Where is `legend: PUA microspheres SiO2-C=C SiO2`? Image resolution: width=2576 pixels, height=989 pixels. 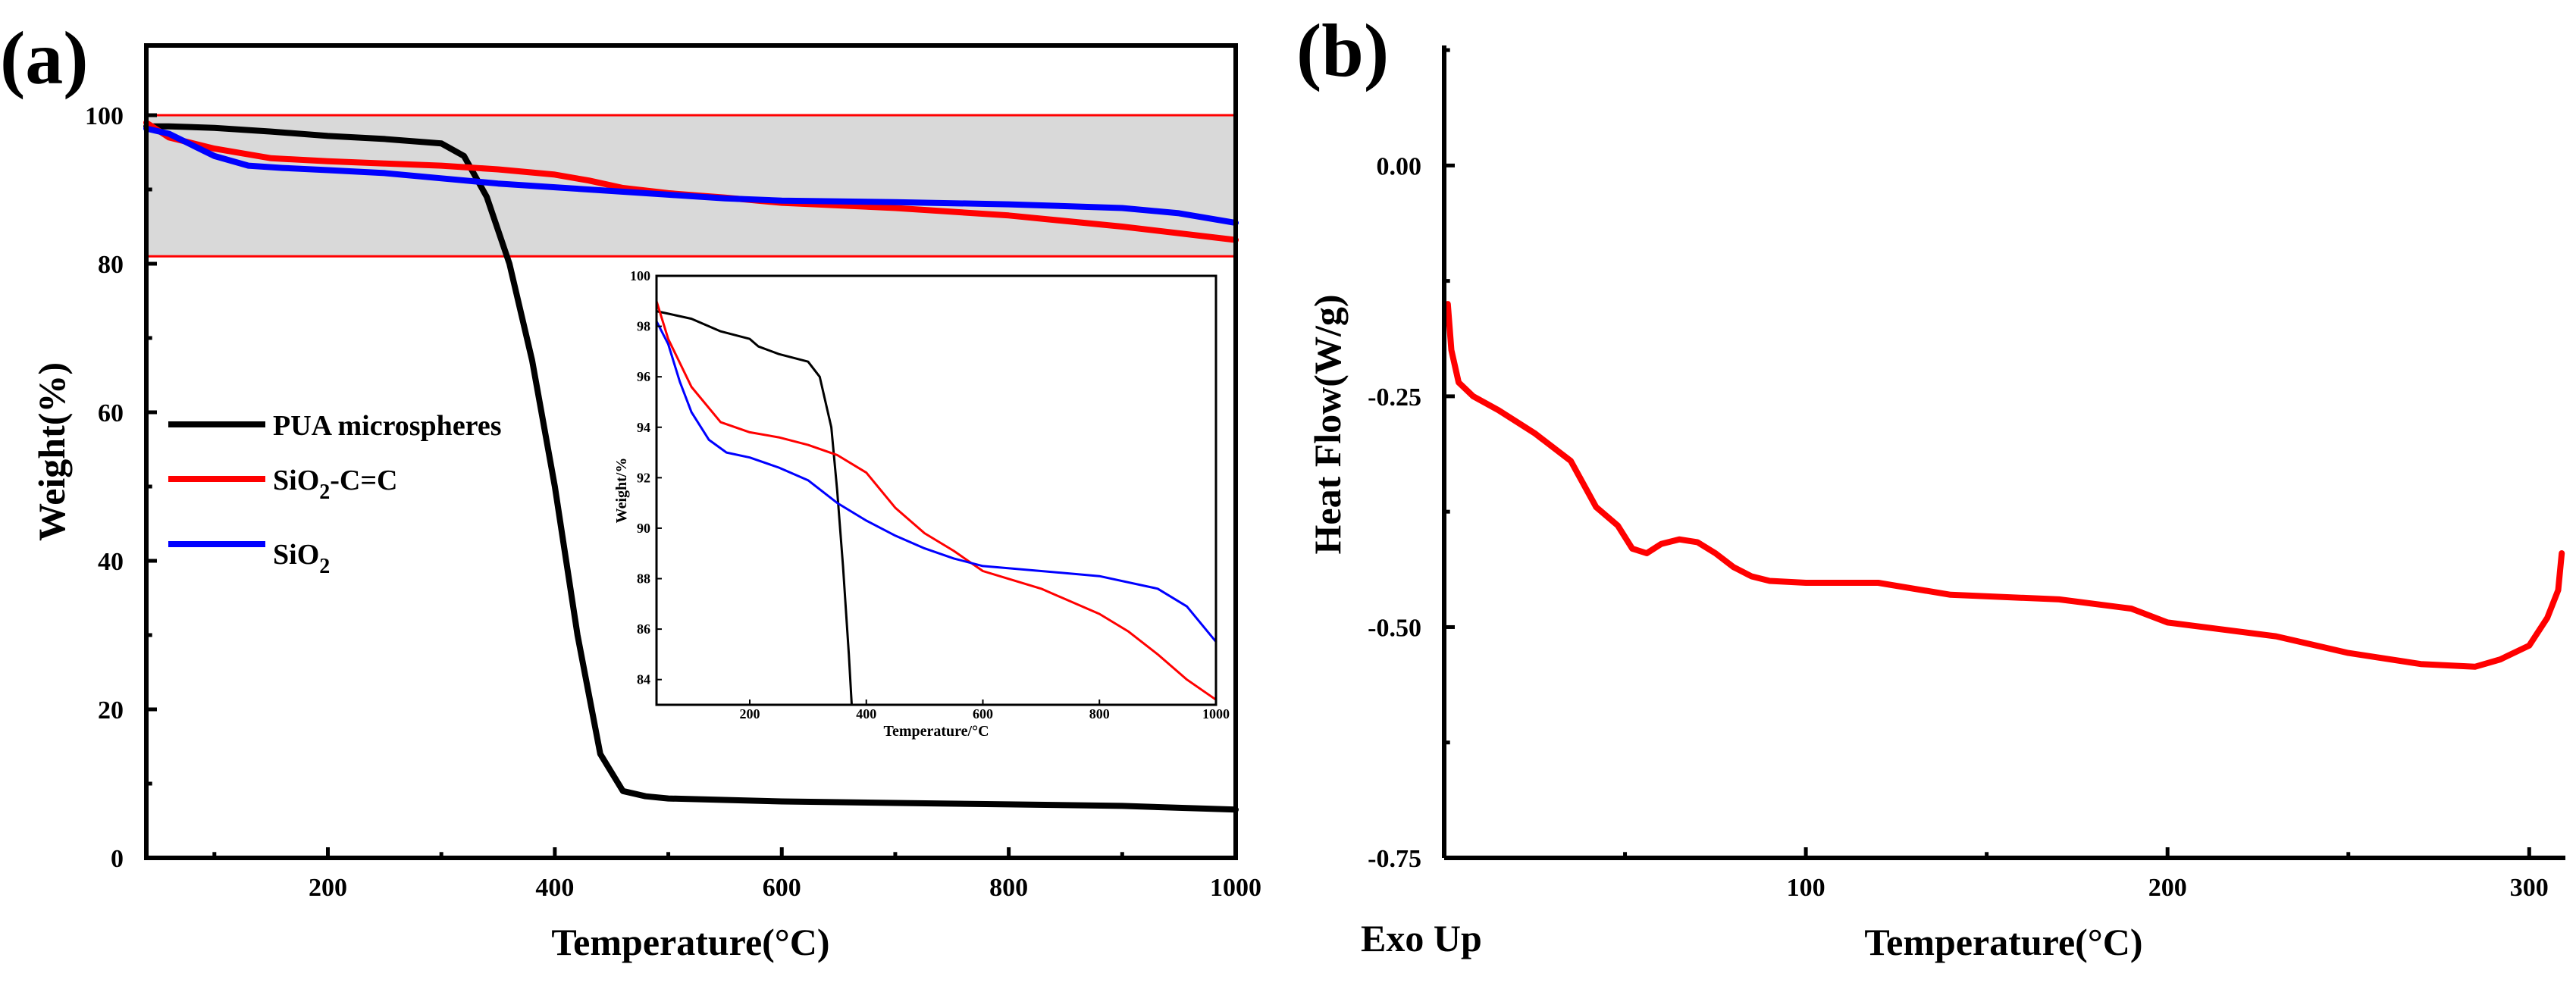
legend: PUA microspheres SiO2-C=C SiO2 is located at coordinates (335, 494).